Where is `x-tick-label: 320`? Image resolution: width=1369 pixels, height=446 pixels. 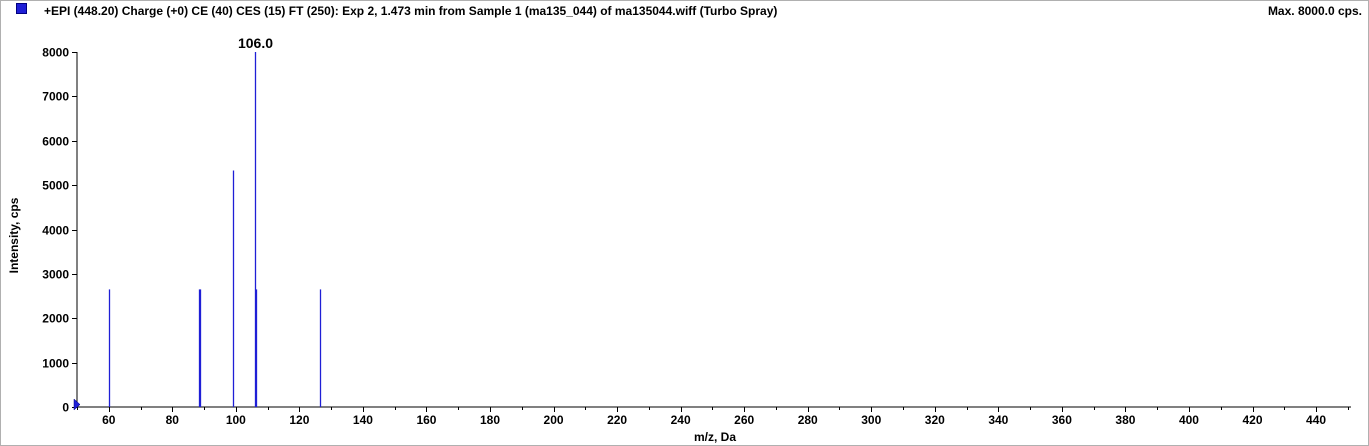 x-tick-label: 320 is located at coordinates (935, 420).